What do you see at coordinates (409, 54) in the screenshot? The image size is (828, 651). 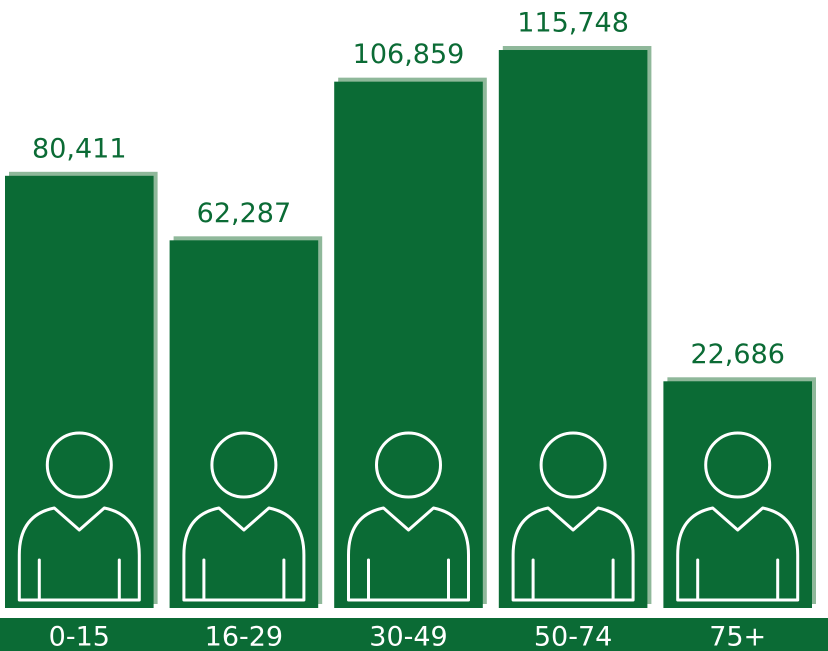 I see `value-label: 106,859` at bounding box center [409, 54].